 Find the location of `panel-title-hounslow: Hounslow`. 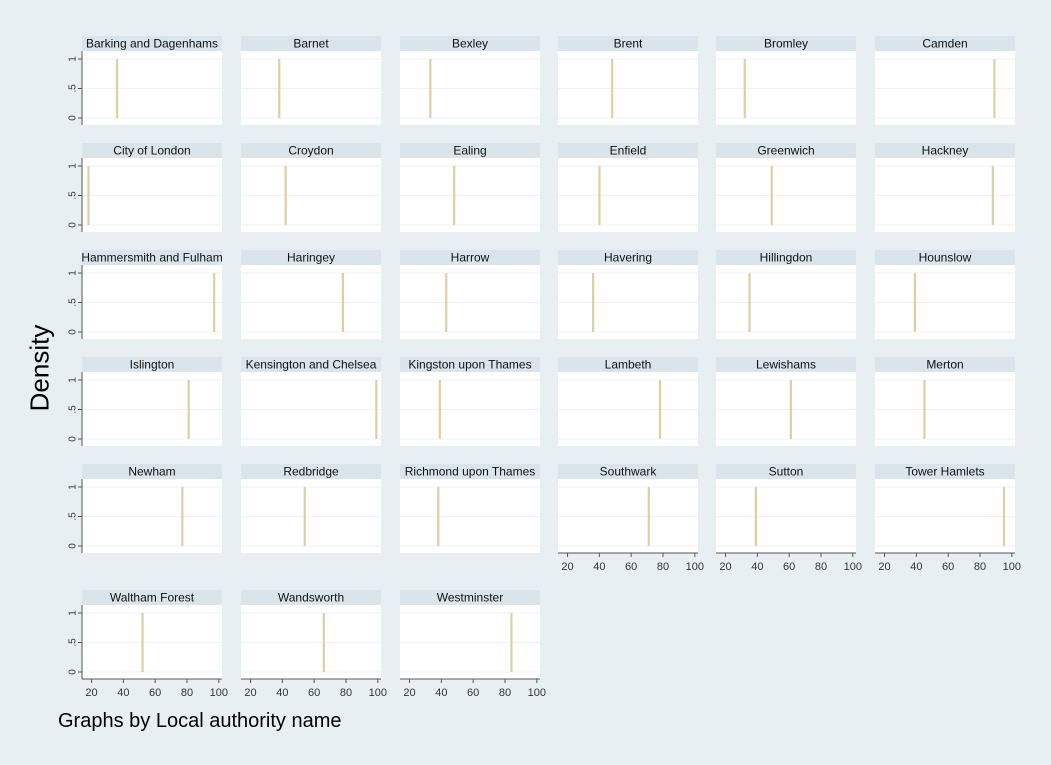

panel-title-hounslow: Hounslow is located at coordinates (945, 258).